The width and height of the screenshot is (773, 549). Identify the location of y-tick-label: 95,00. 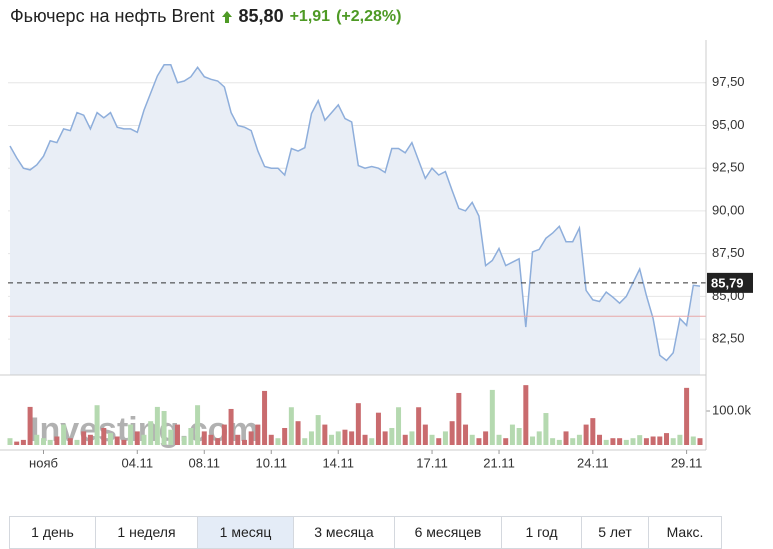
(728, 124).